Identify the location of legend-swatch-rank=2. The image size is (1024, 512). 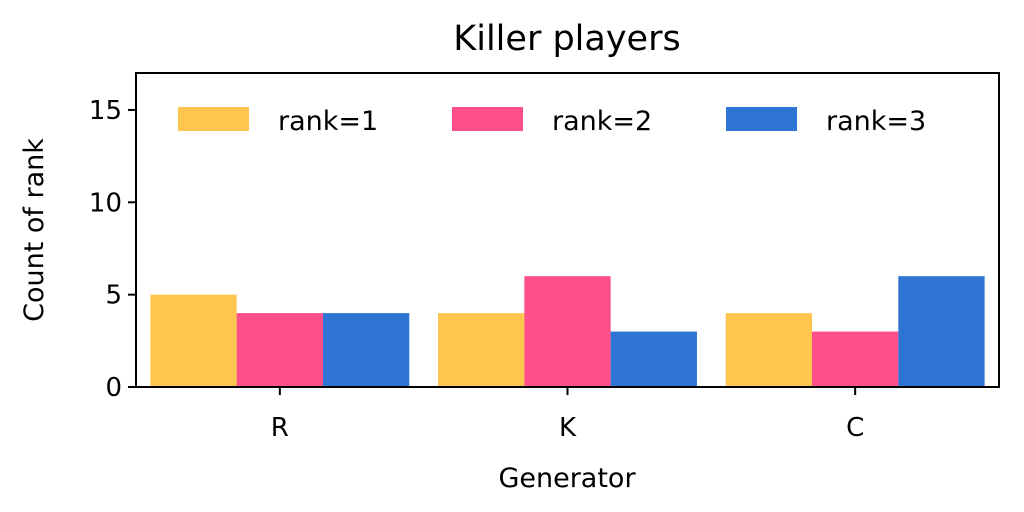
(487, 119).